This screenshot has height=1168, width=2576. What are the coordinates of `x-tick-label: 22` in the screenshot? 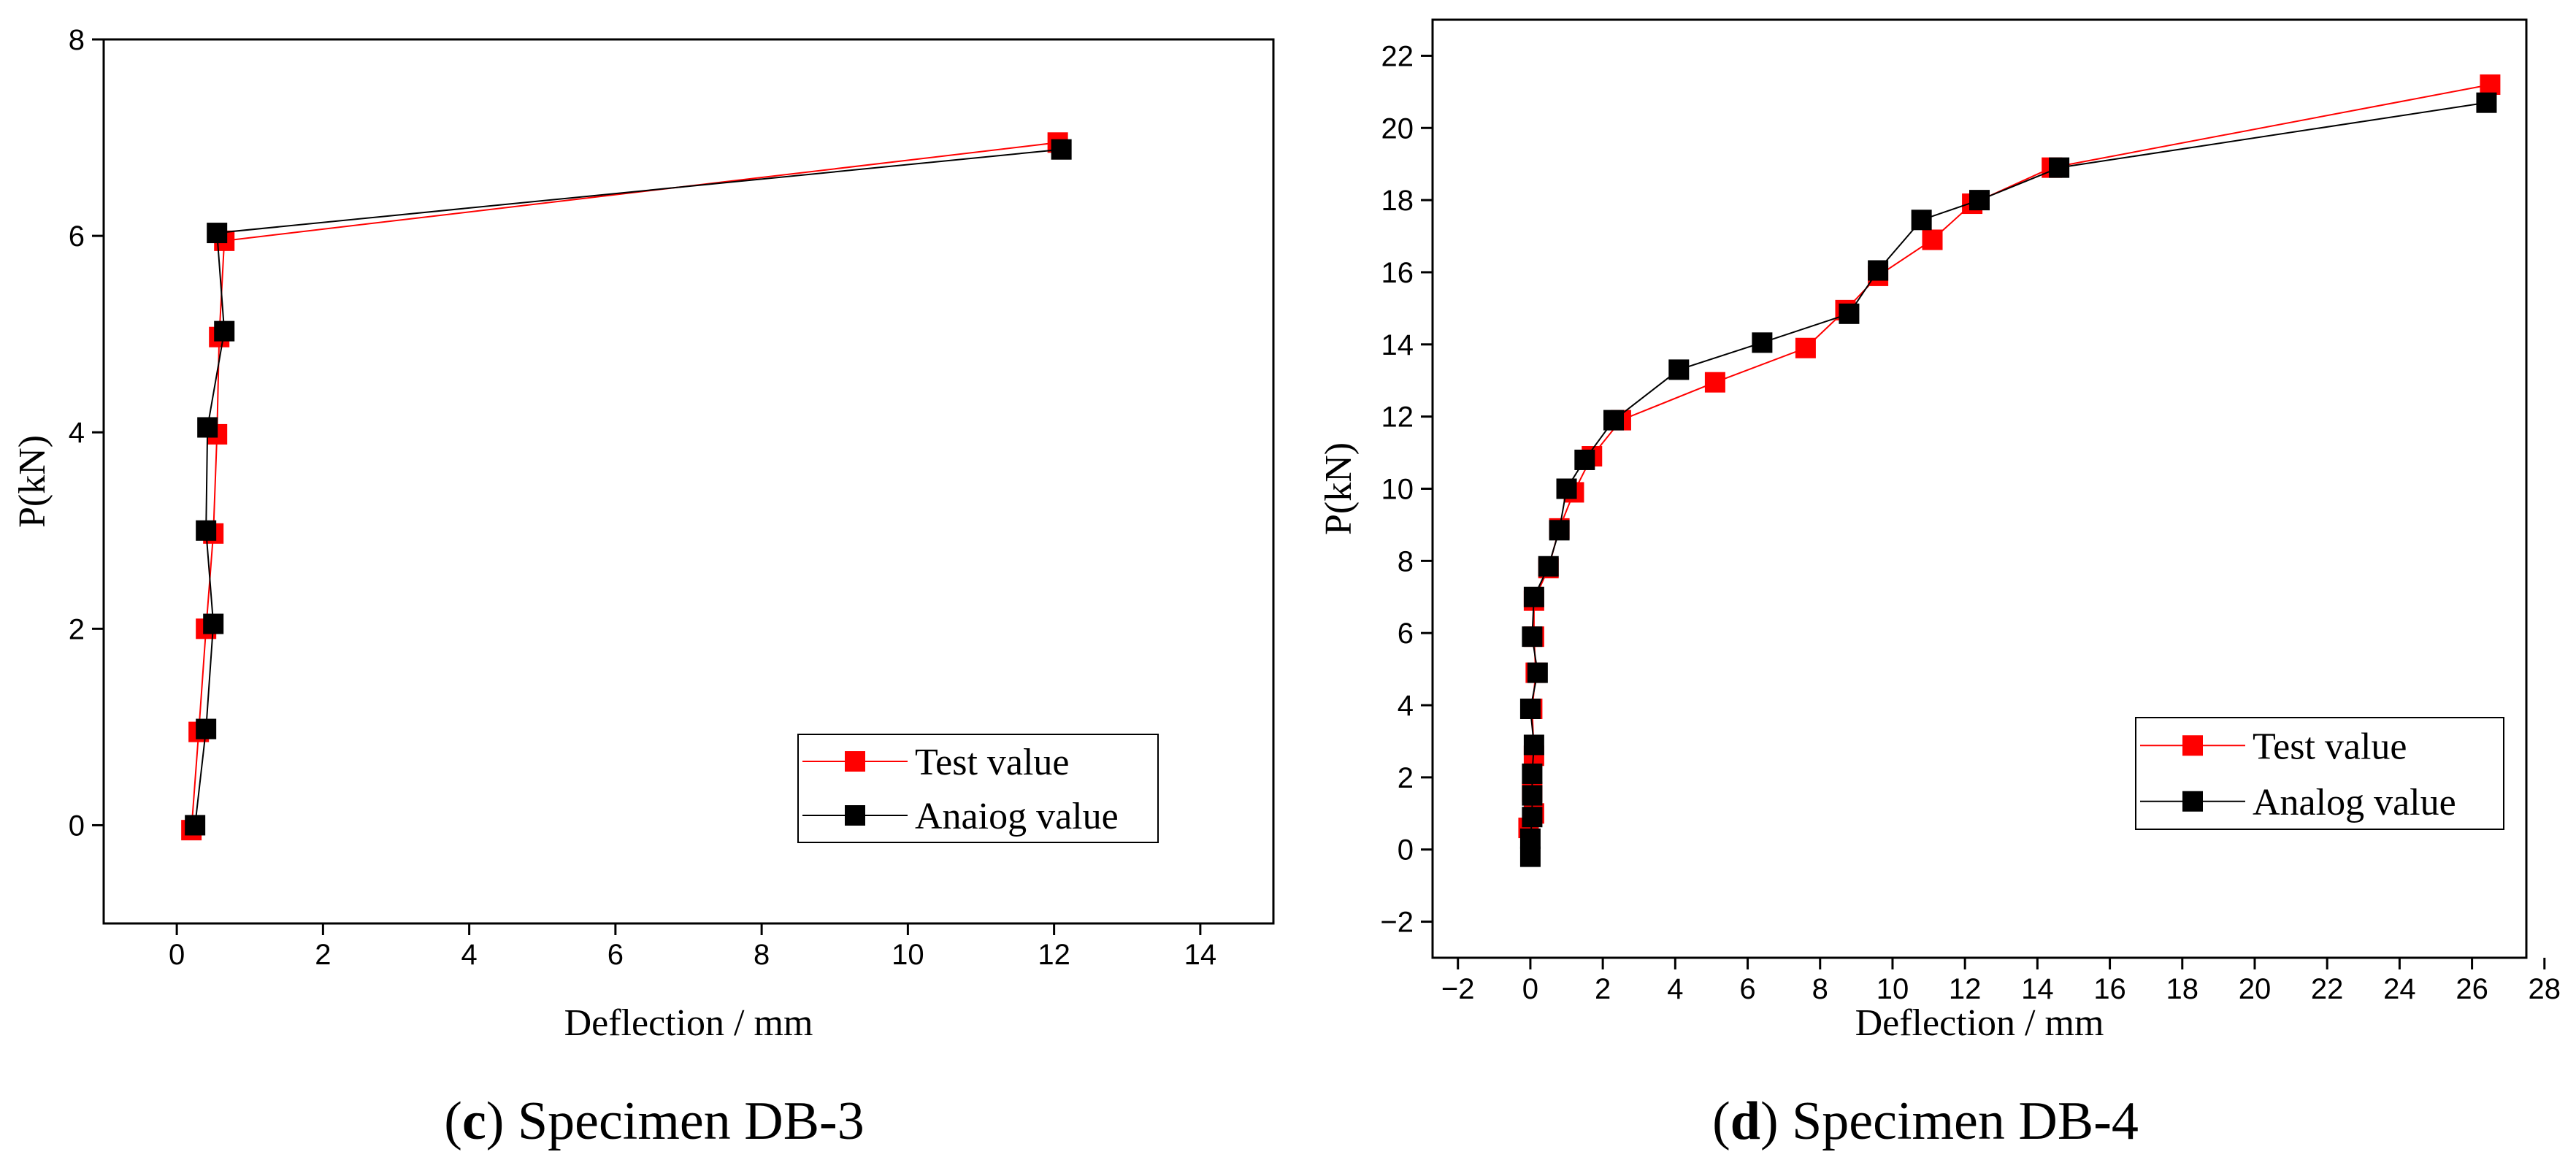 It's located at (2327, 989).